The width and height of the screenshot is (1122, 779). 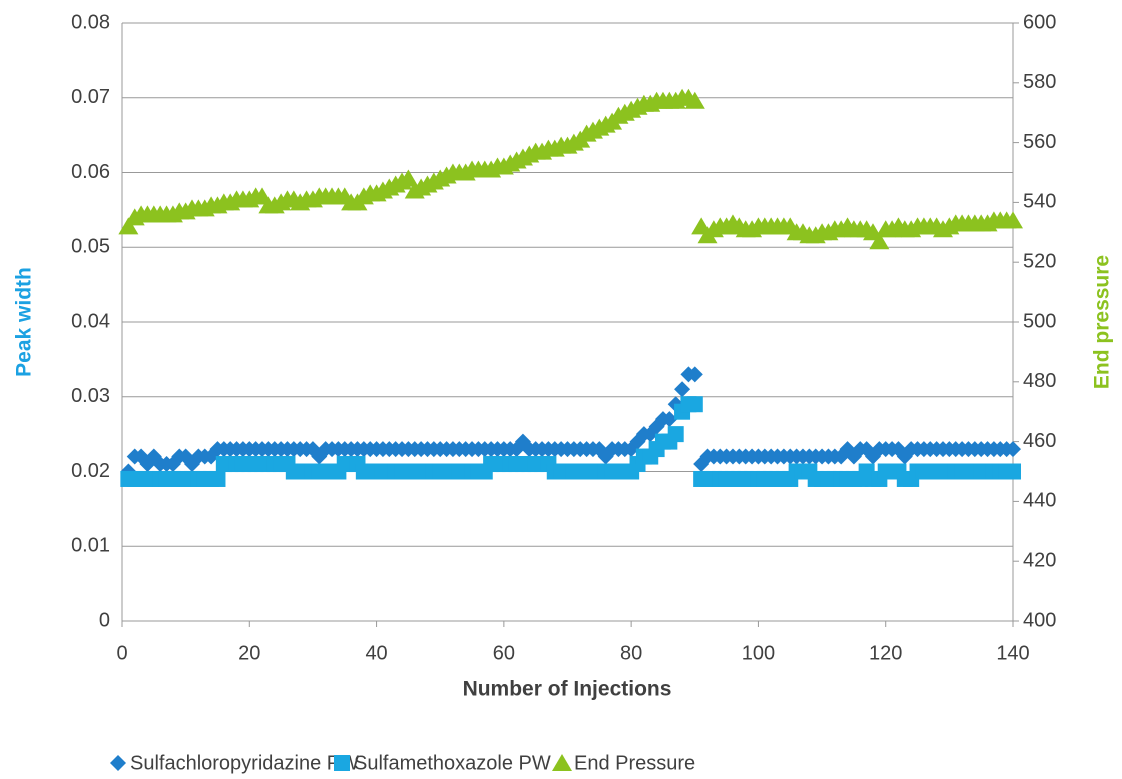 What do you see at coordinates (631, 653) in the screenshot?
I see `x-tick-label: 80` at bounding box center [631, 653].